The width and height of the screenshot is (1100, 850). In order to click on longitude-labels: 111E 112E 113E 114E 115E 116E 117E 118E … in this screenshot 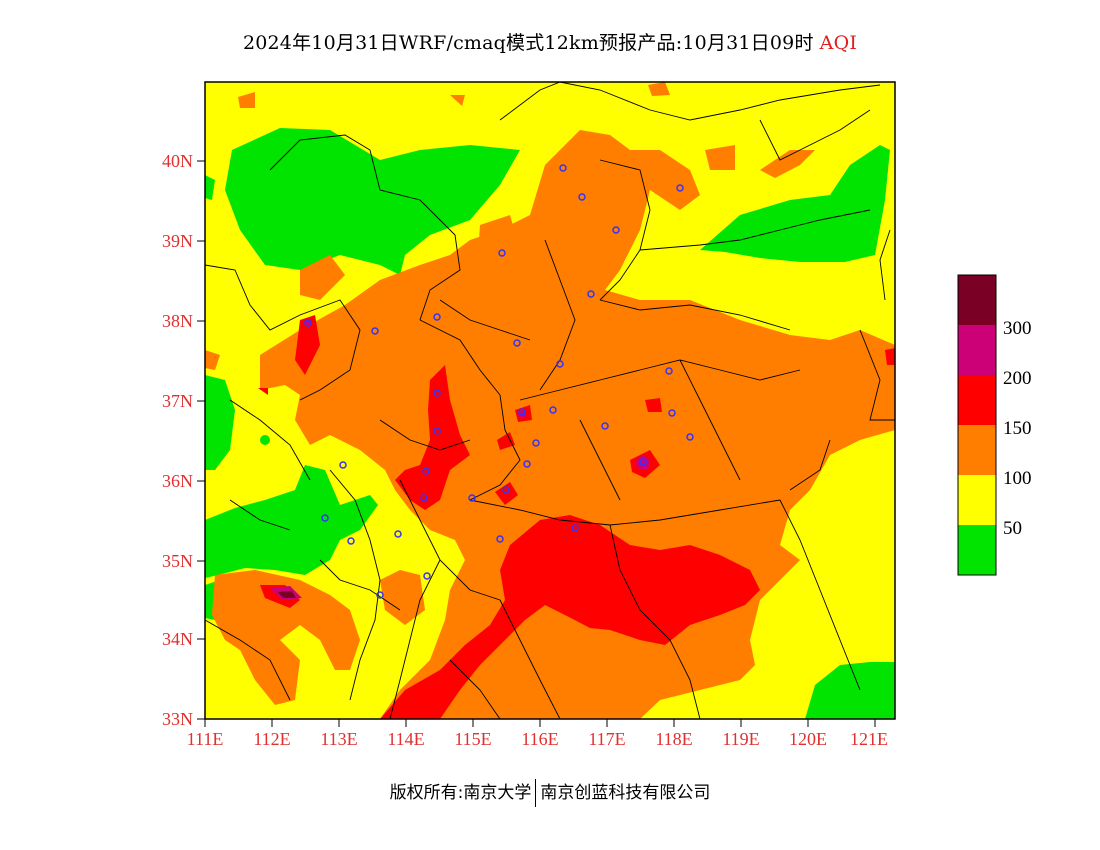, I will do `click(537, 739)`.